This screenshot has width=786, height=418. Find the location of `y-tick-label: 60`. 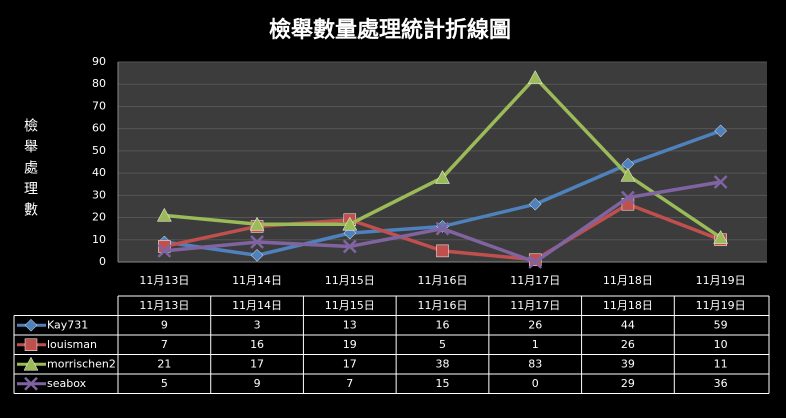

y-tick-label: 60 is located at coordinates (99, 128).